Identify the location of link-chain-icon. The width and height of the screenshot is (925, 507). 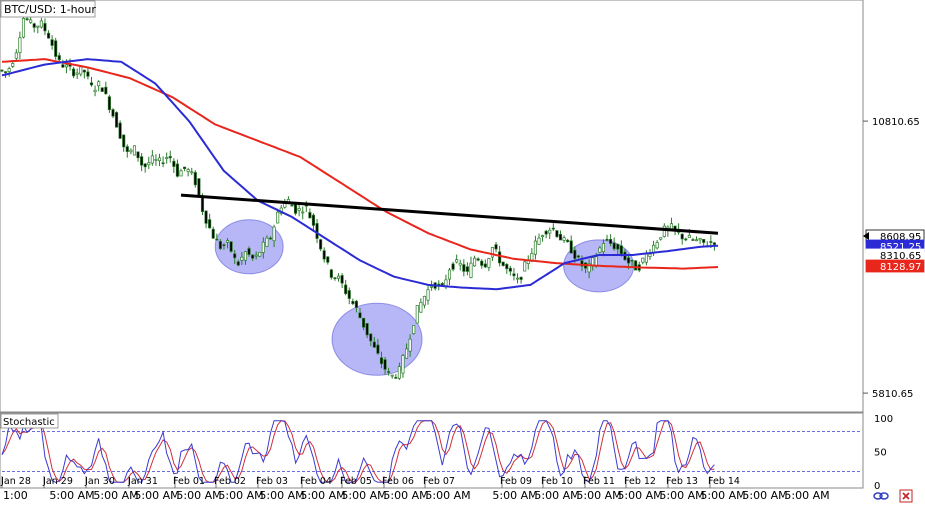
(881, 496).